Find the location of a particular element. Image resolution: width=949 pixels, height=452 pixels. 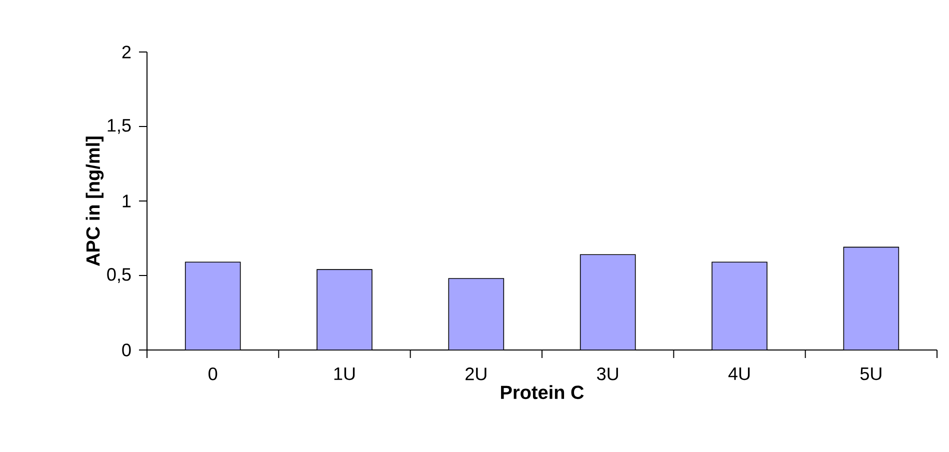

y-tick-label: 0 is located at coordinates (126, 350).